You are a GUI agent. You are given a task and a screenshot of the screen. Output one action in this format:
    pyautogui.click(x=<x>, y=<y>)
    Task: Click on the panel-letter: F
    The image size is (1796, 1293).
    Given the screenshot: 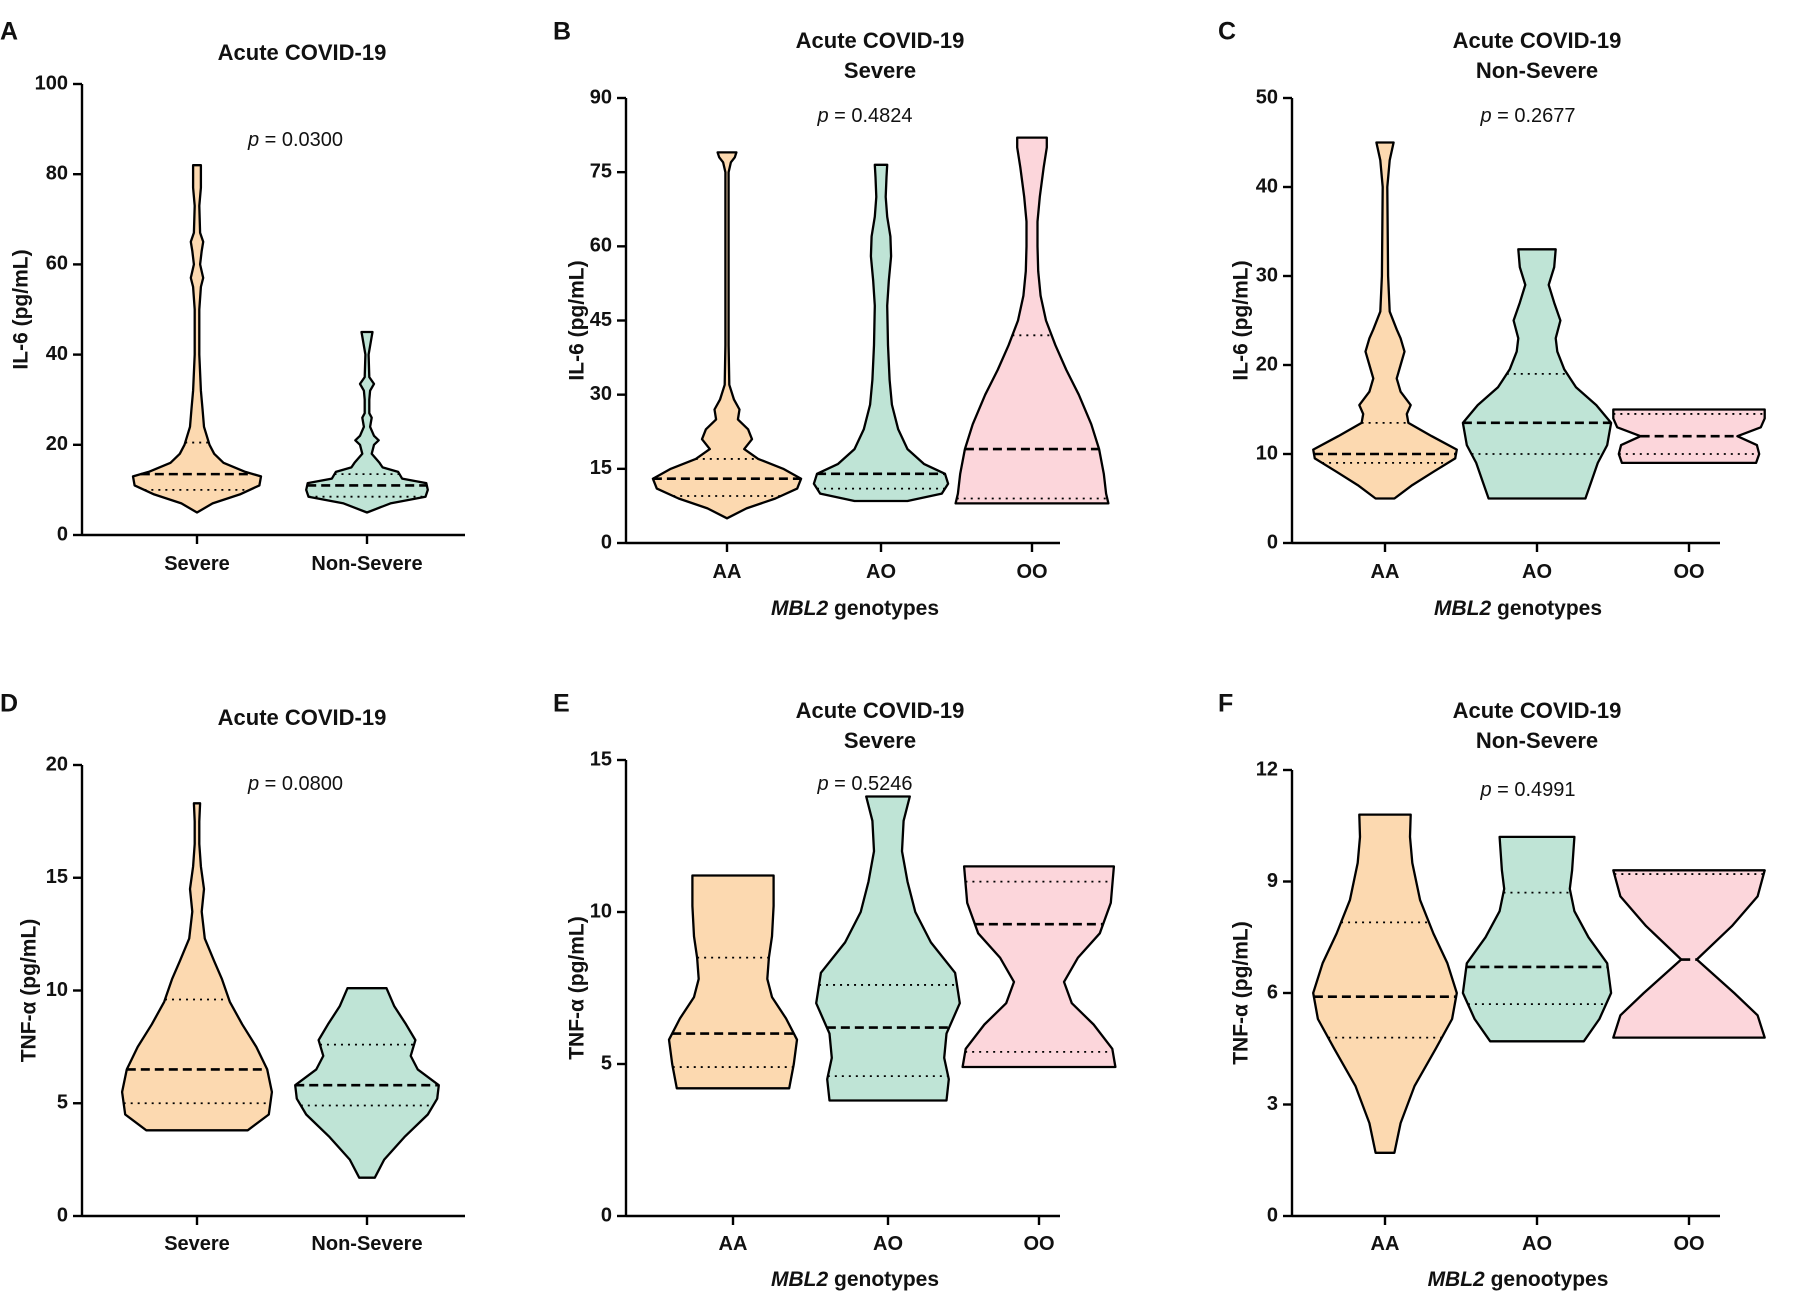 What is the action you would take?
    pyautogui.click(x=1225, y=704)
    